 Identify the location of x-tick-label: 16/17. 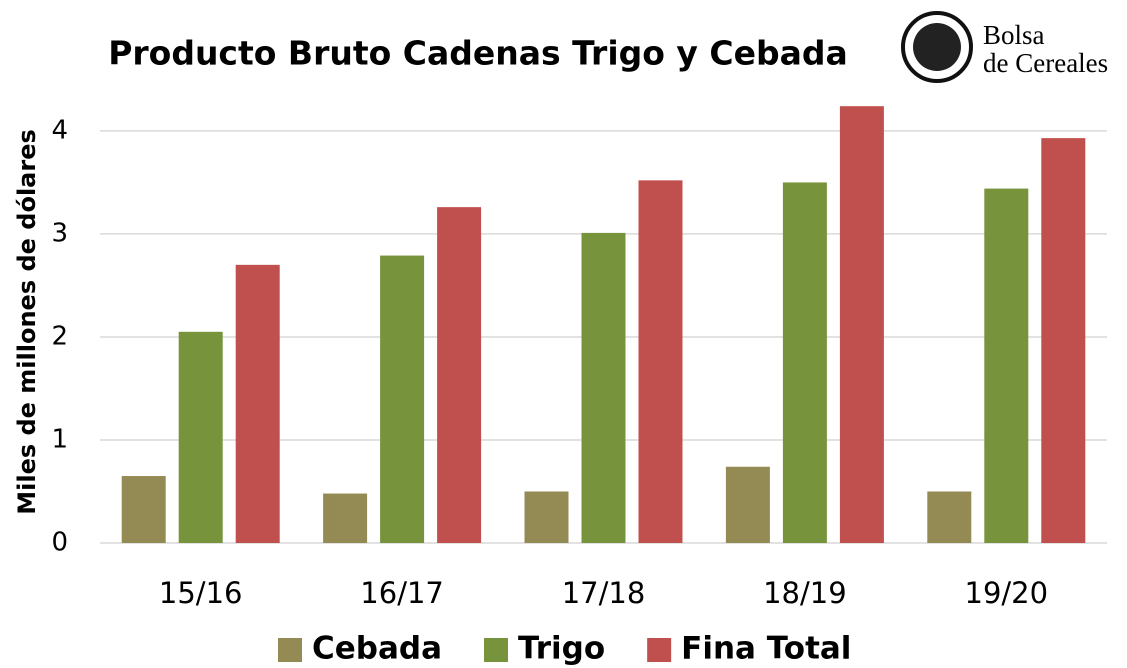
(402, 593).